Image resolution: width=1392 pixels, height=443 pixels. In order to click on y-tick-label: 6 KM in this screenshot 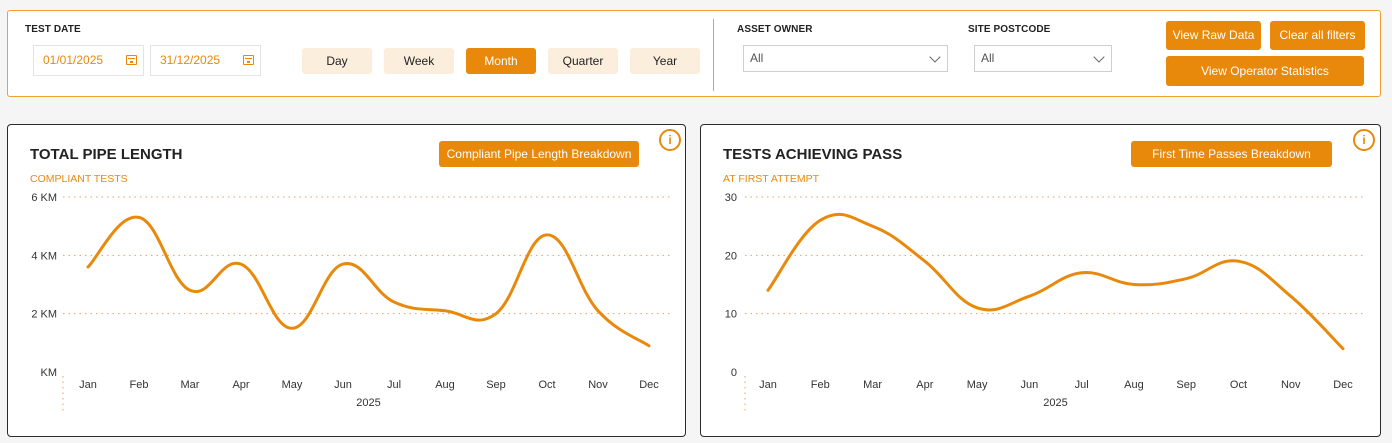, I will do `click(44, 198)`.